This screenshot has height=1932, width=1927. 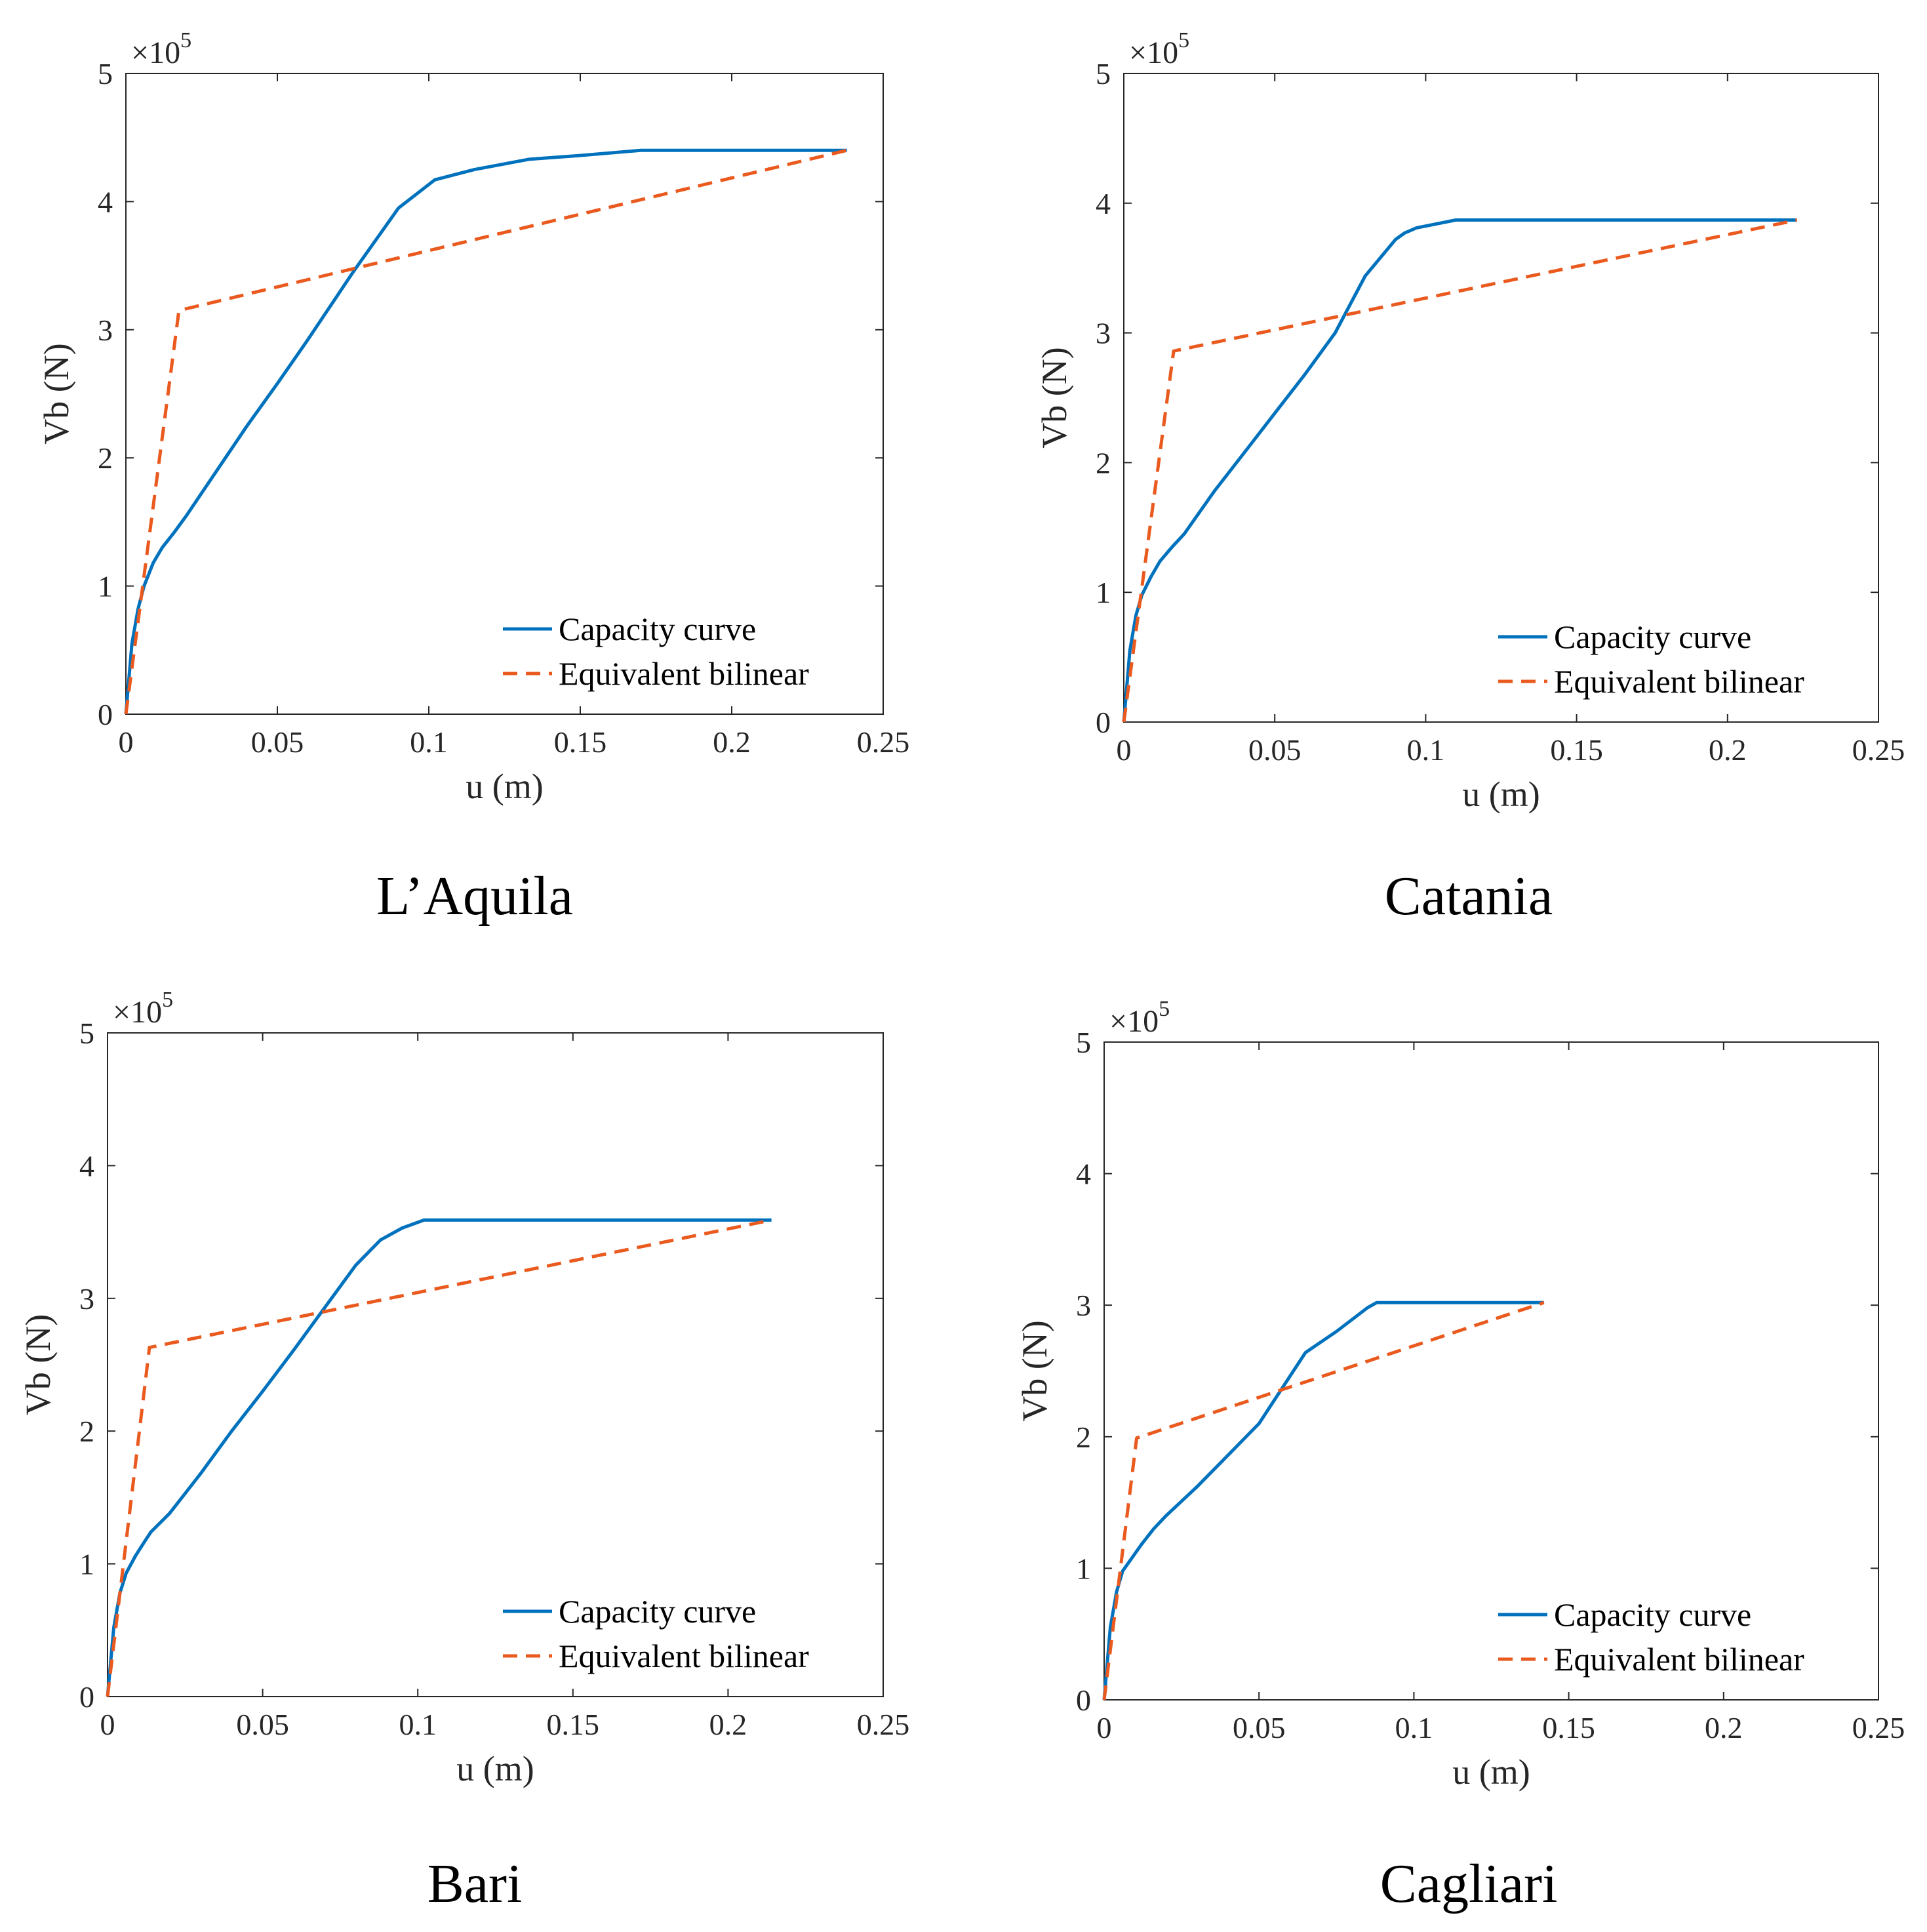 What do you see at coordinates (474, 896) in the screenshot?
I see `panel-caption: L’Aquila` at bounding box center [474, 896].